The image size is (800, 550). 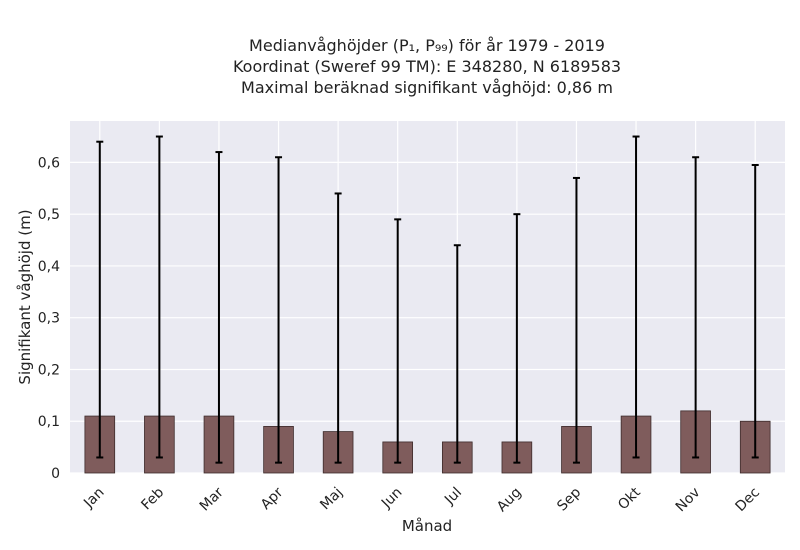 I want to click on x-tick-label: Mar, so click(x=212, y=499).